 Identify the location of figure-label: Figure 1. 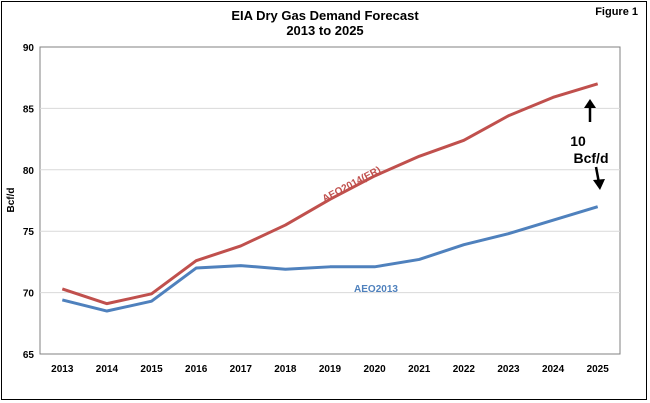
(616, 12).